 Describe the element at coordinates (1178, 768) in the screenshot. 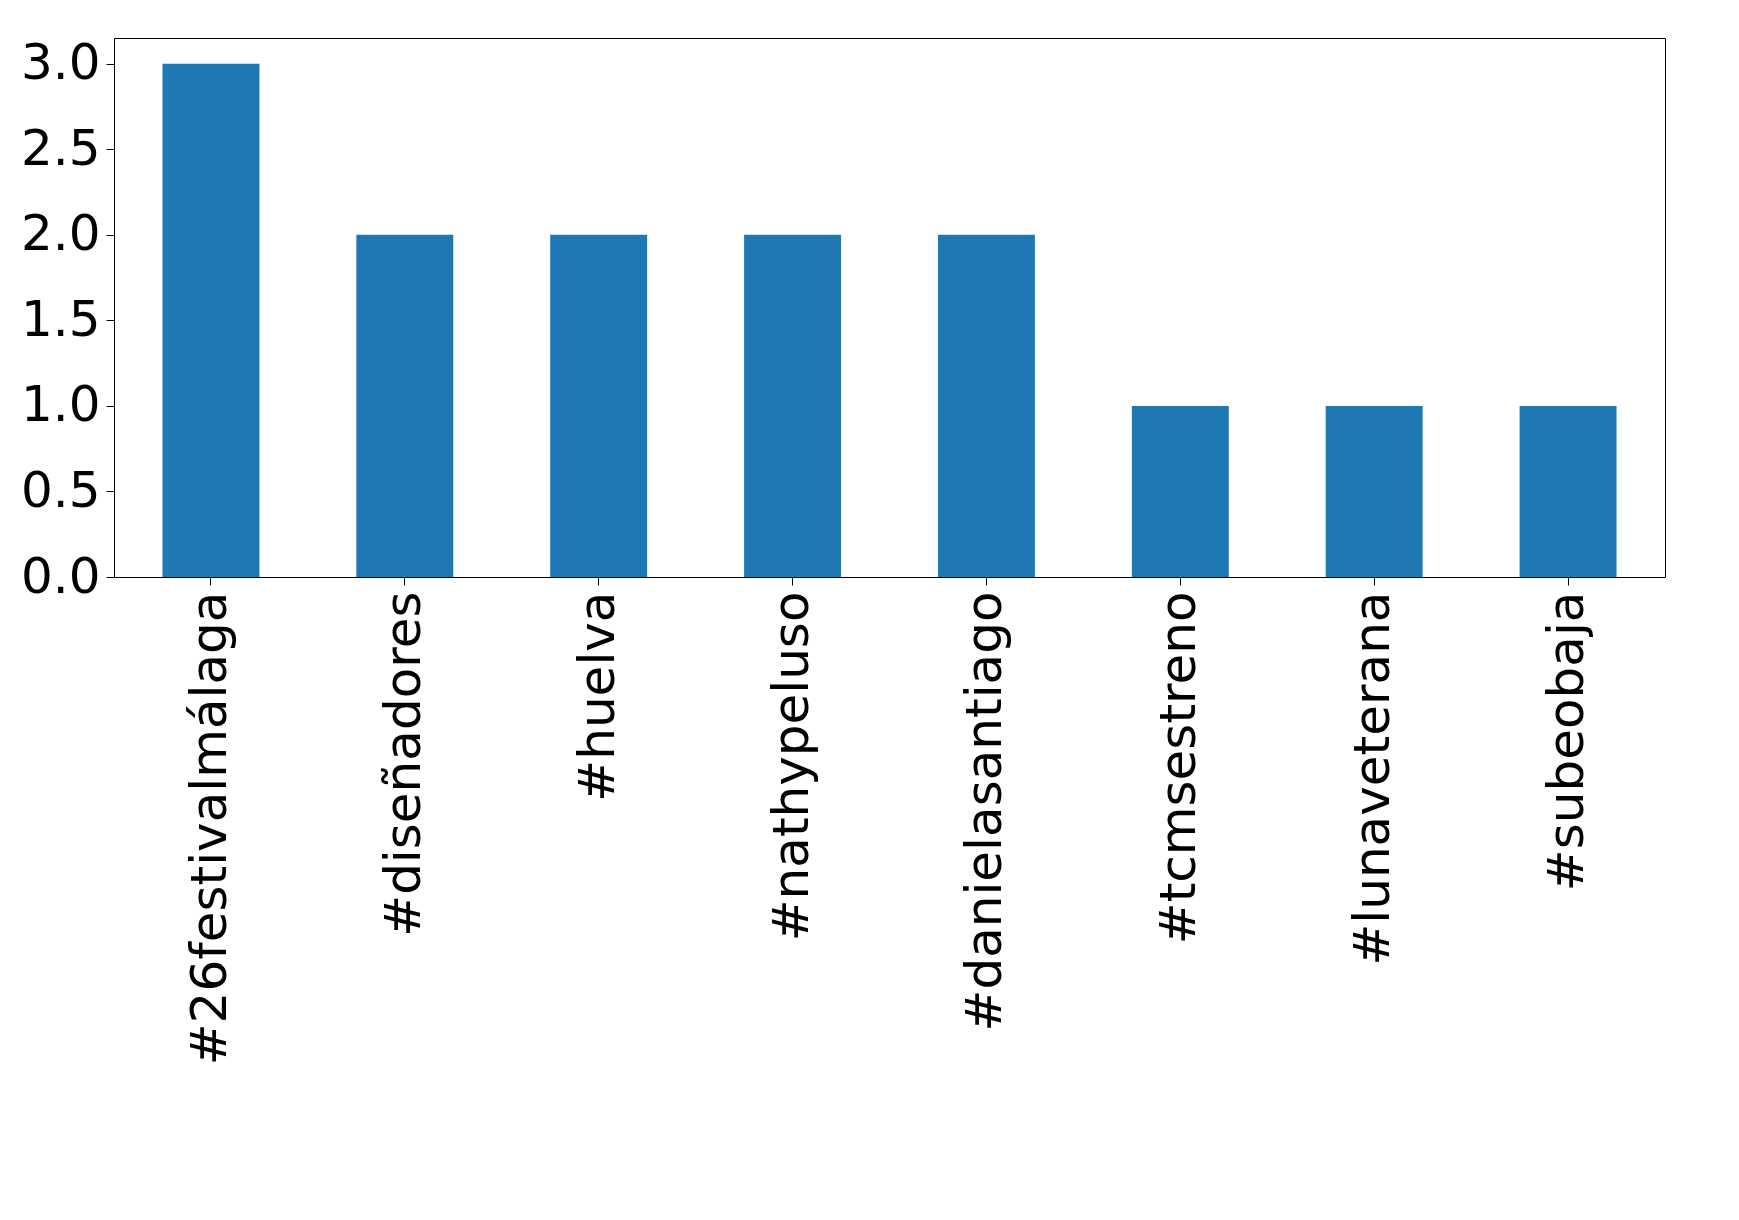

I see `x-tick-label: #tcmsestreno` at that location.